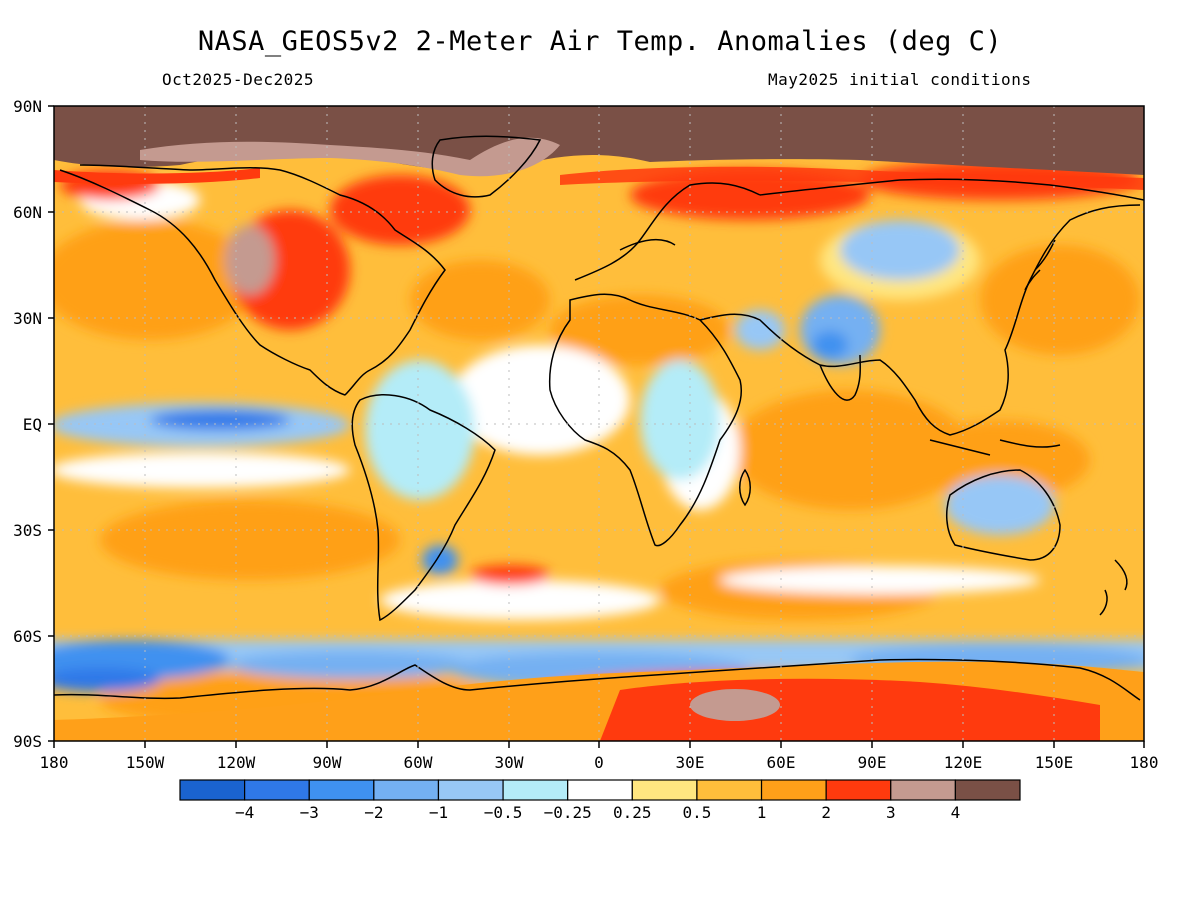 Image resolution: width=1200 pixels, height=900 pixels. I want to click on lat-label: 60N, so click(27, 212).